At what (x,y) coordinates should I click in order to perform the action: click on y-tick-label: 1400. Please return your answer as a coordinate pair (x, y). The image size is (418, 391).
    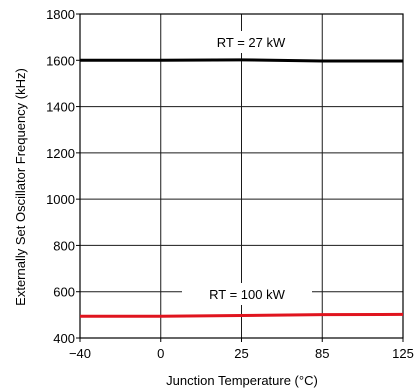
    Looking at the image, I should click on (60, 107).